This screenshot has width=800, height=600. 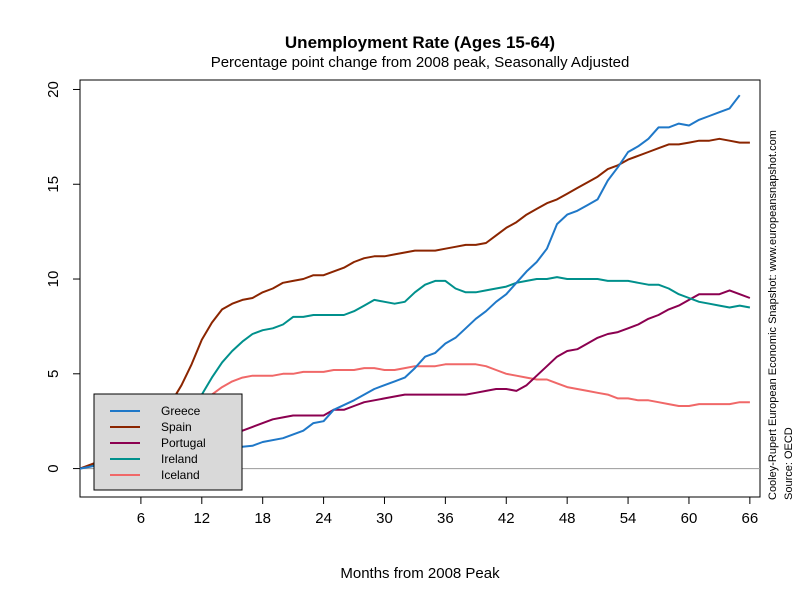 What do you see at coordinates (183, 443) in the screenshot?
I see `legend-label: Portugal` at bounding box center [183, 443].